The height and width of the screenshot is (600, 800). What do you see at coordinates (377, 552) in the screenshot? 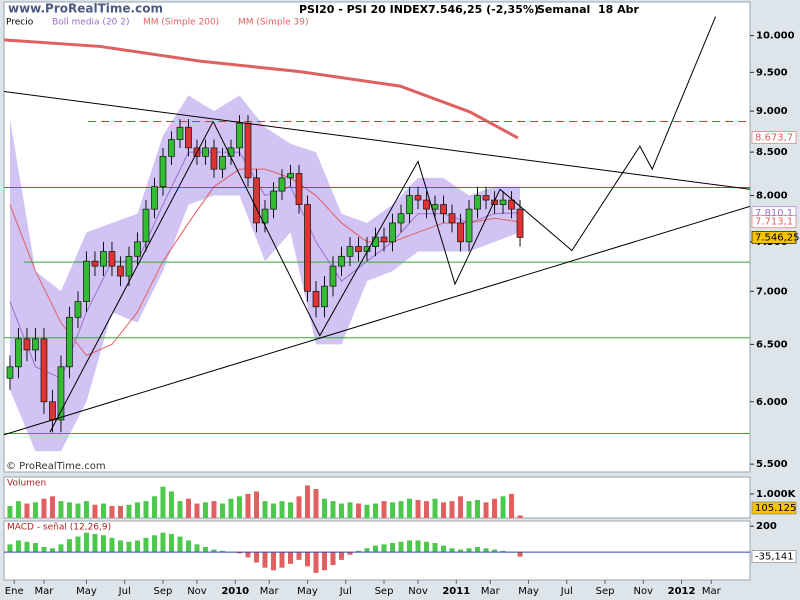
I see `macd-plot` at bounding box center [377, 552].